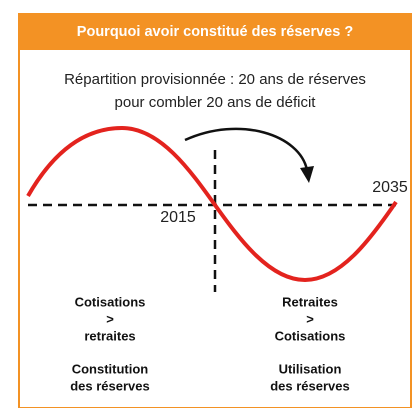 The height and width of the screenshot is (408, 414). What do you see at coordinates (246, 149) in the screenshot?
I see `arrow` at bounding box center [246, 149].